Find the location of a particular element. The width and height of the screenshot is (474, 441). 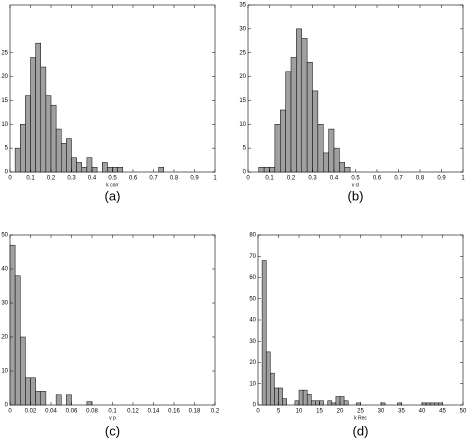

x-tick-label: 30 is located at coordinates (381, 412).